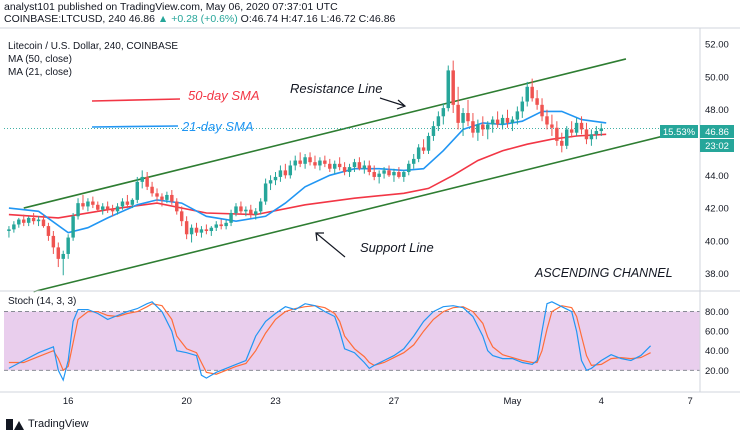  I want to click on price-tick-label: 50.00, so click(717, 77).